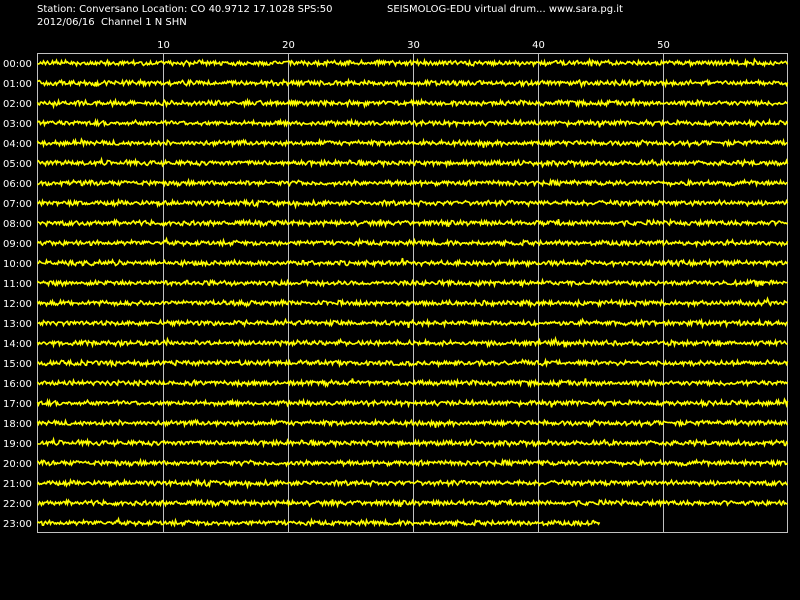 The image size is (800, 600). Describe the element at coordinates (17, 84) in the screenshot. I see `hour-label: 01:00` at that location.